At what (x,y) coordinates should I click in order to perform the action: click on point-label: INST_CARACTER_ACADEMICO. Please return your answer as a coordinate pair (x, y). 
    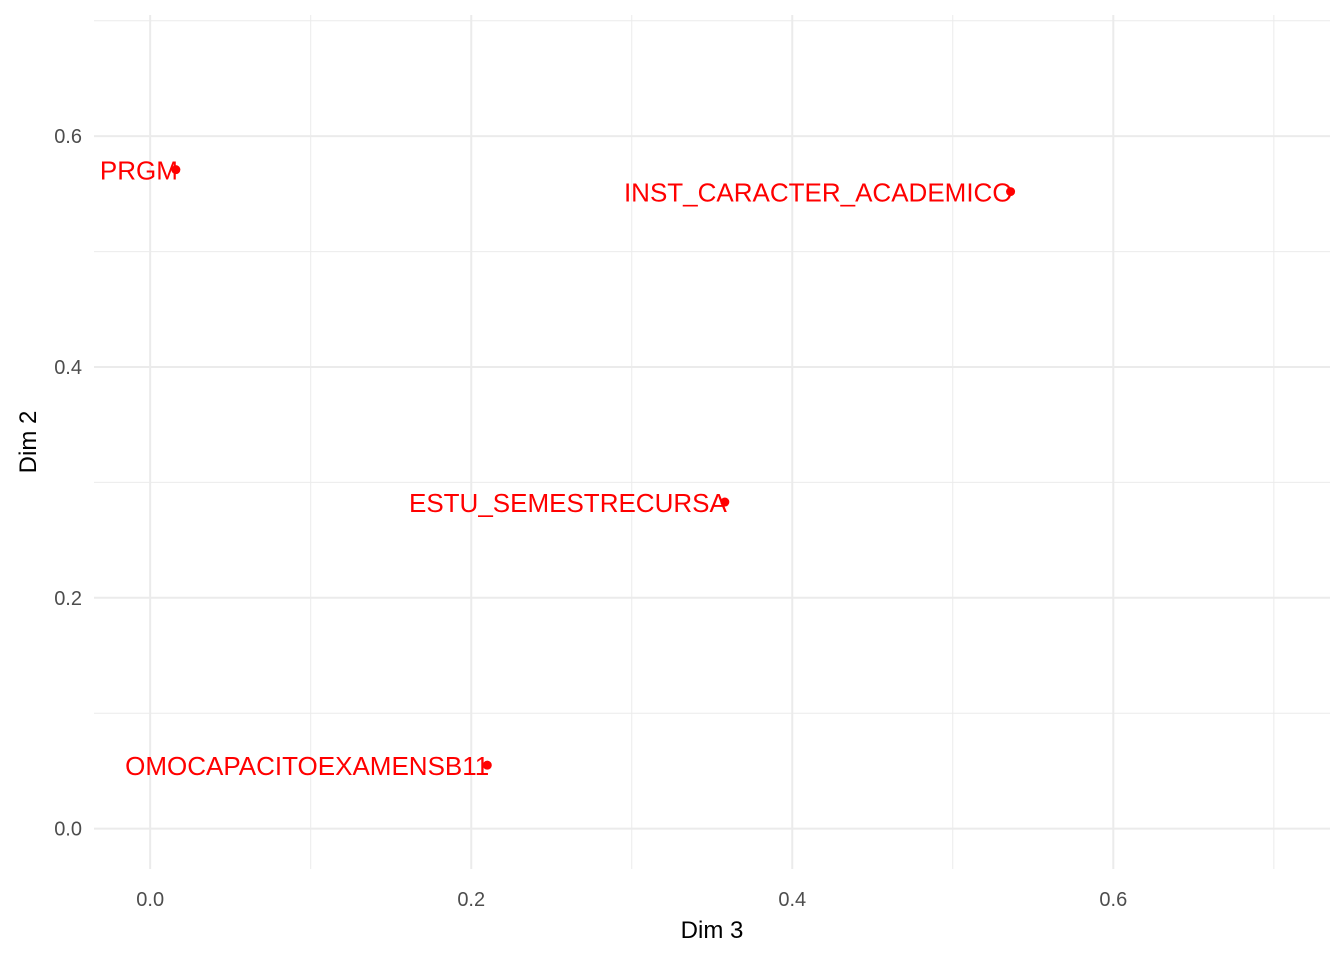
    Looking at the image, I should click on (818, 193).